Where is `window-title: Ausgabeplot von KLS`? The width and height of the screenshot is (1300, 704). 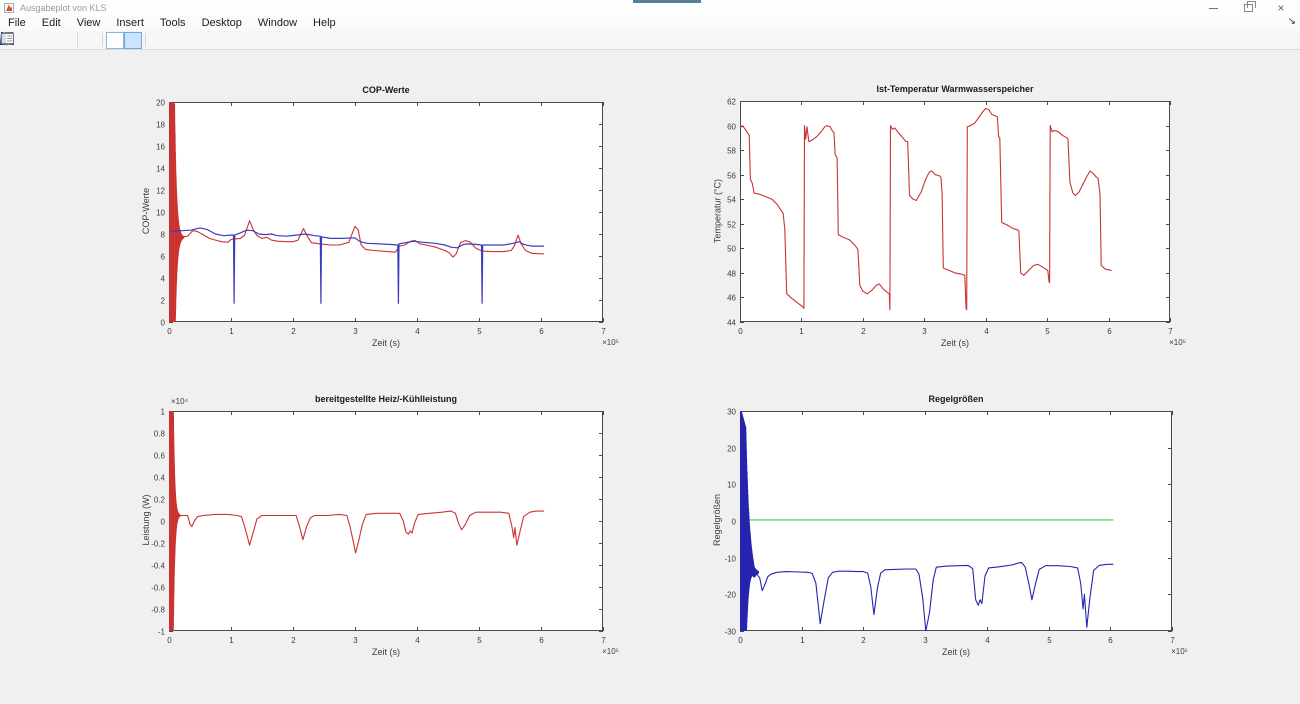 window-title: Ausgabeplot von KLS is located at coordinates (63, 8).